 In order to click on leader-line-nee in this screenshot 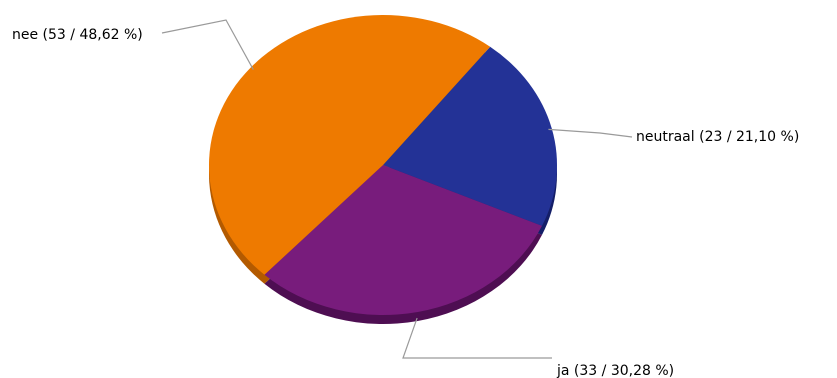, I will do `click(207, 44)`.